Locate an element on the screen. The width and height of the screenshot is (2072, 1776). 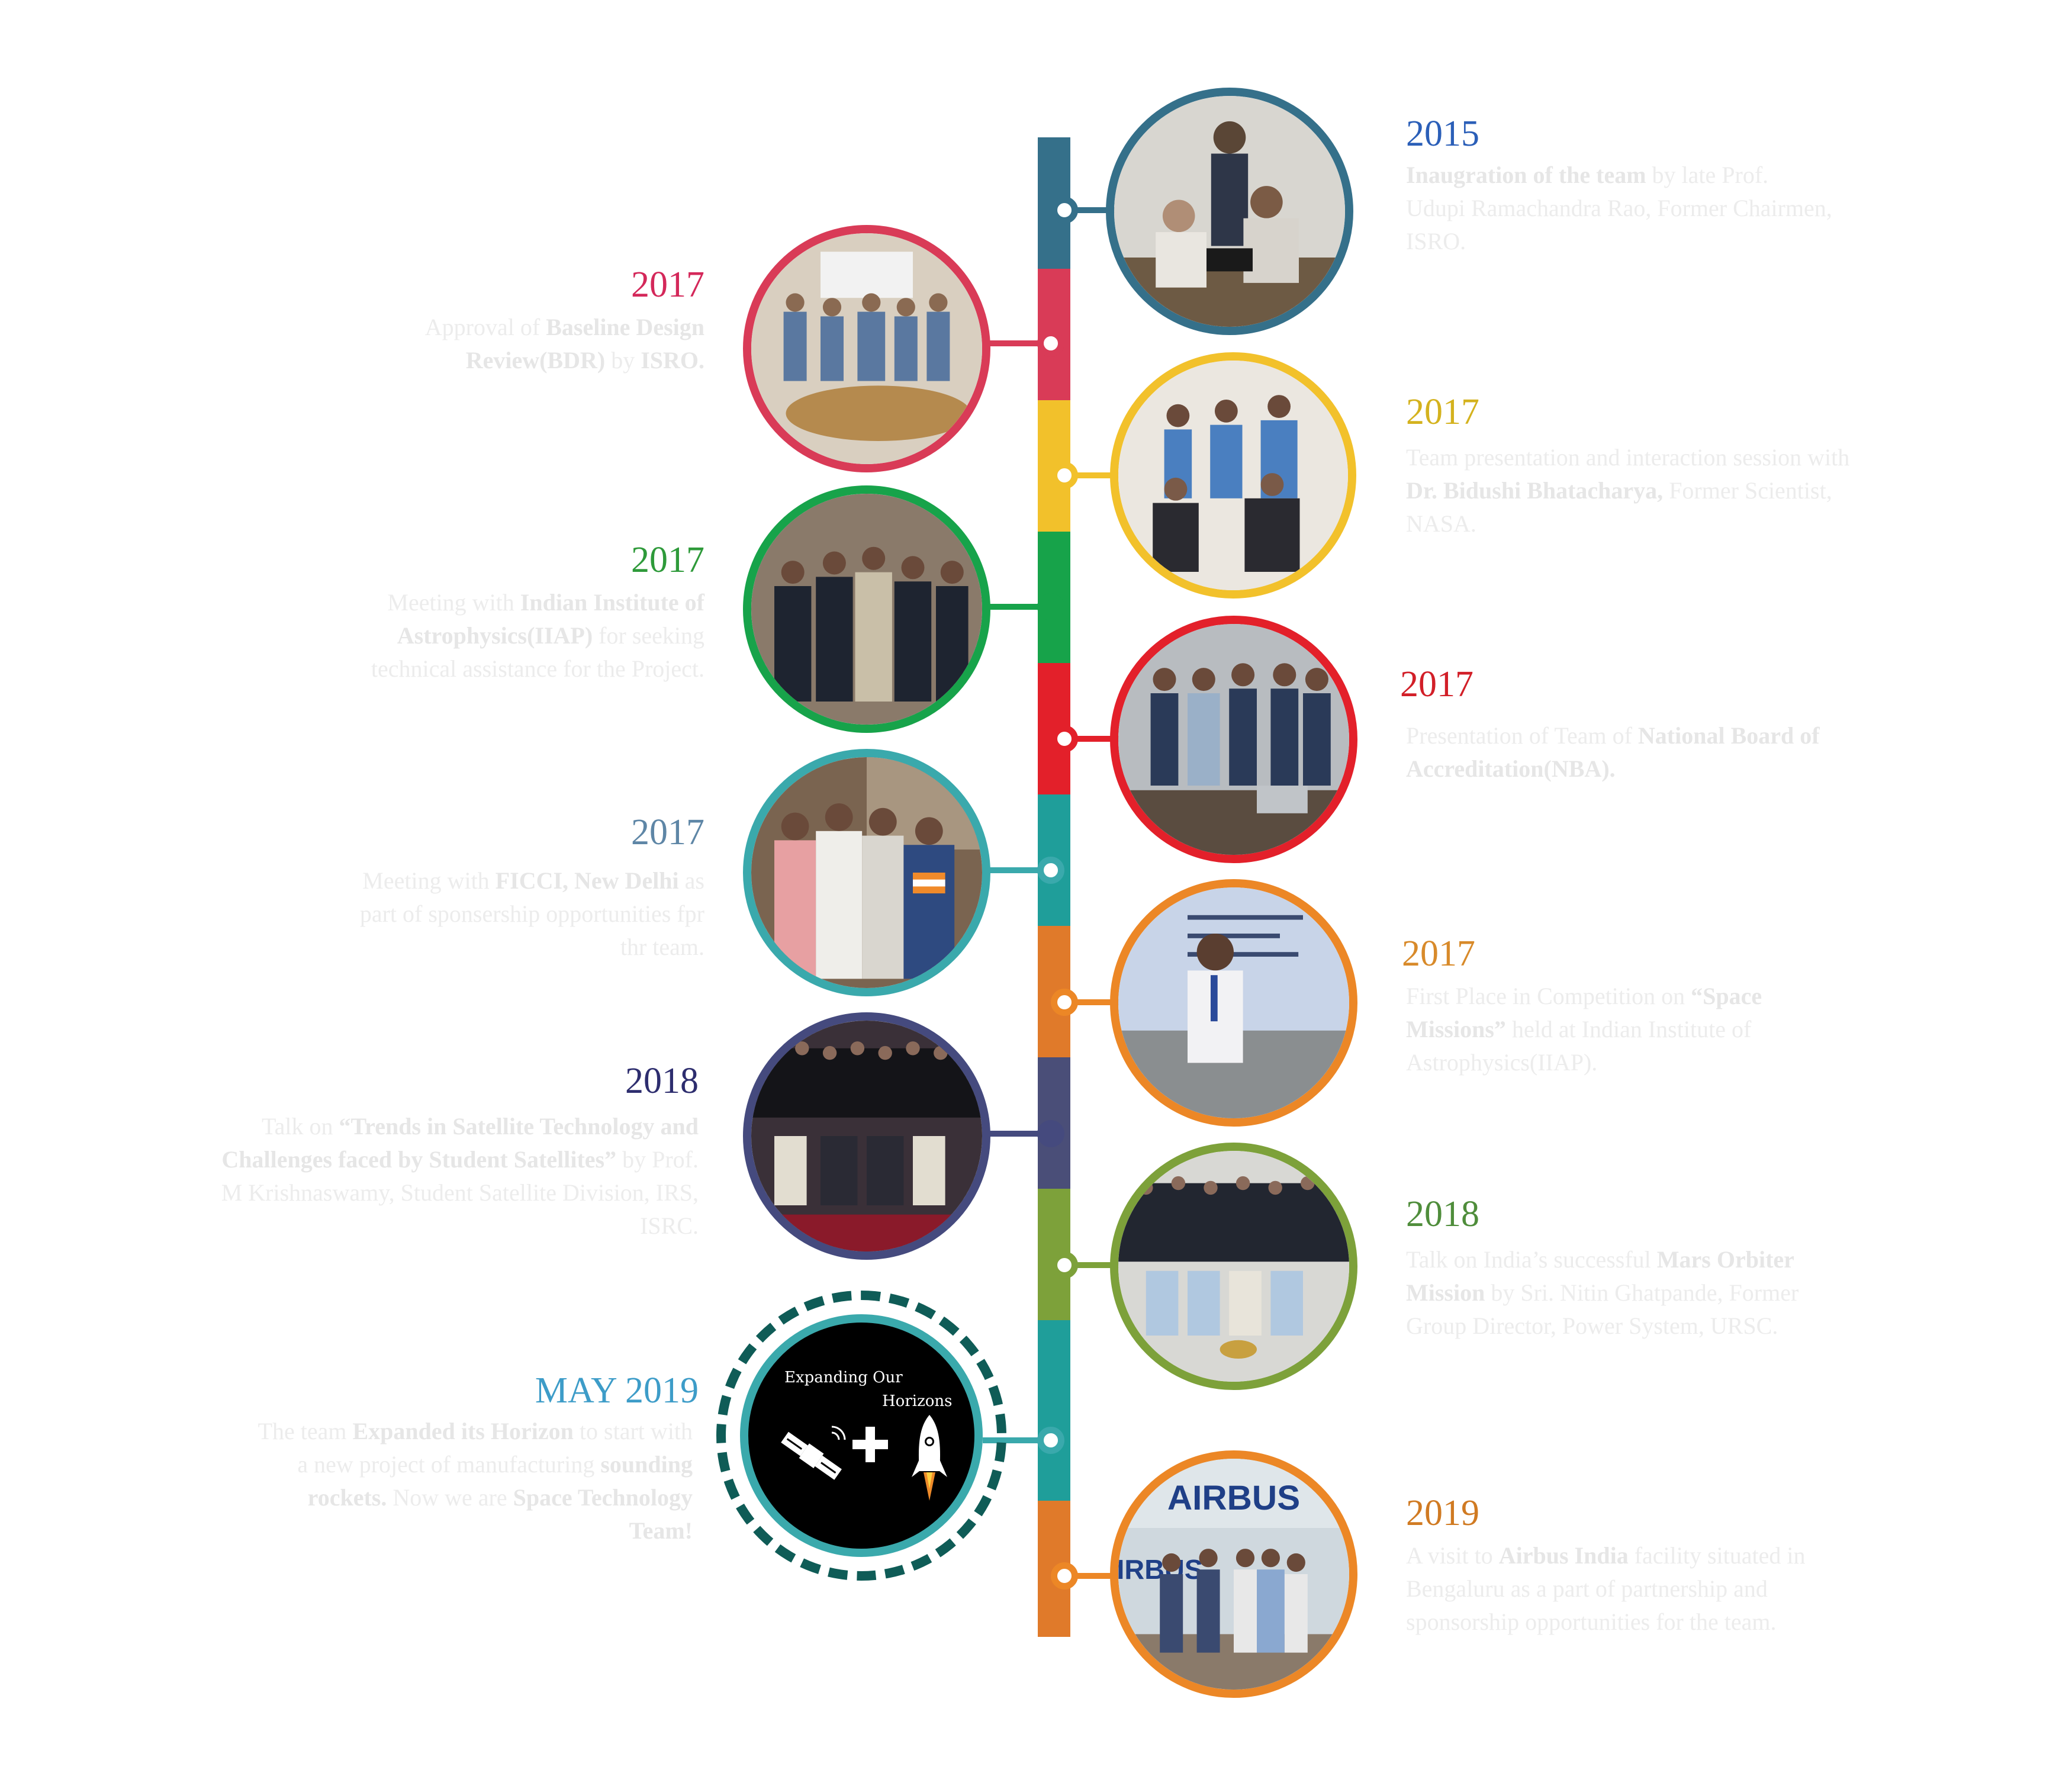
desc-e6-part1: Meeting with is located at coordinates (429, 880).